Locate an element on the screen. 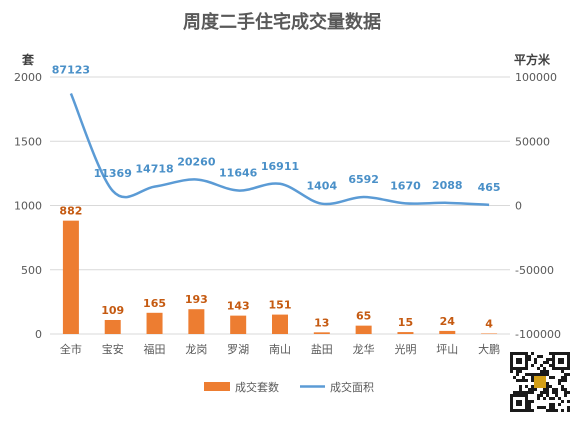 The image size is (577, 422). bar-data-label: 165 is located at coordinates (154, 303).